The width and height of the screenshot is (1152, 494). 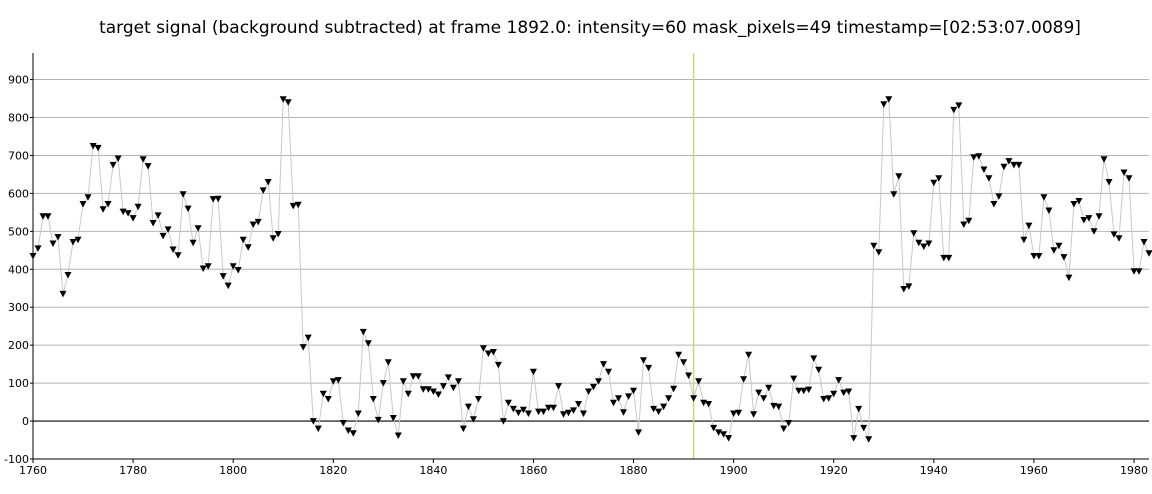 I want to click on y-tick-label: 400, so click(x=18, y=269).